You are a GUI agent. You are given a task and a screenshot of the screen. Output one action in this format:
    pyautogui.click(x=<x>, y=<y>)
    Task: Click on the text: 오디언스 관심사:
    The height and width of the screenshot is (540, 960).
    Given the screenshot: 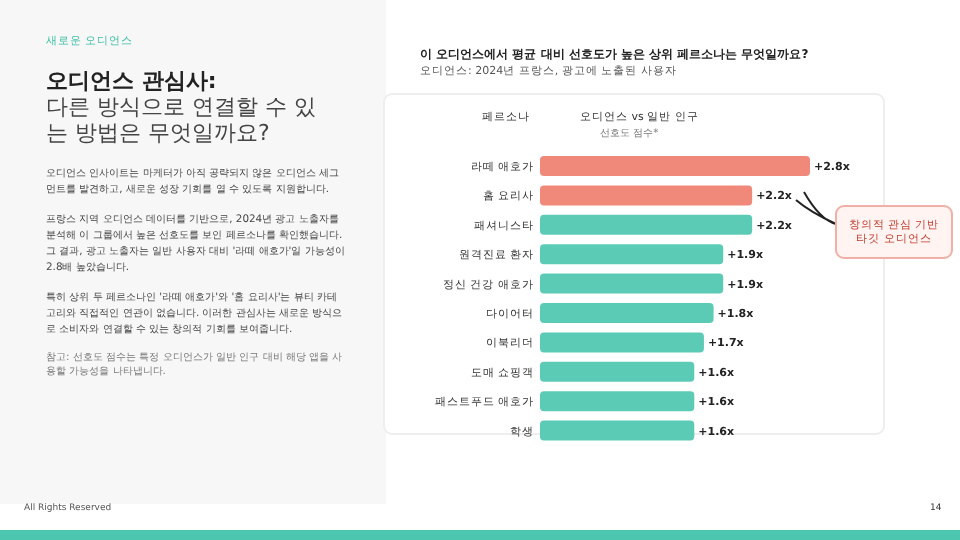 What is the action you would take?
    pyautogui.click(x=132, y=81)
    